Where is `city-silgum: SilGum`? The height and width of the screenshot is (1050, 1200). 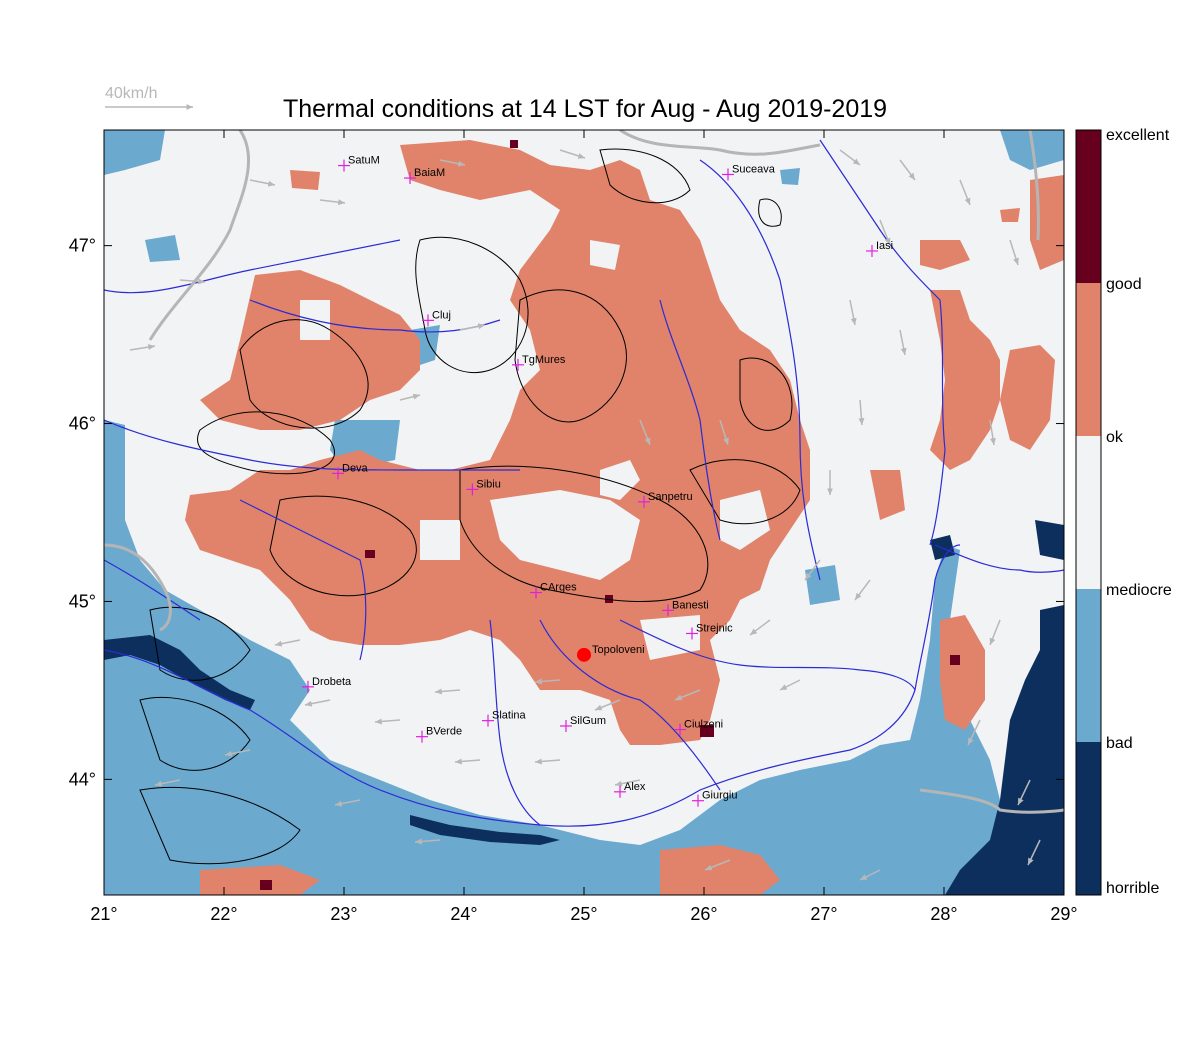
city-silgum: SilGum is located at coordinates (583, 723).